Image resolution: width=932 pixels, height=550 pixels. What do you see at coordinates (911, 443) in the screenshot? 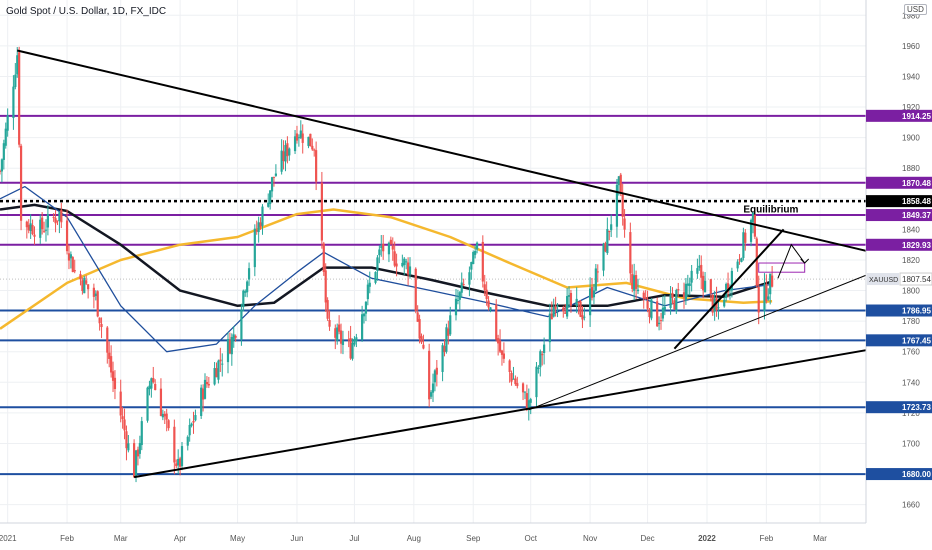
I see `price-tick-label: 1700` at bounding box center [911, 443].